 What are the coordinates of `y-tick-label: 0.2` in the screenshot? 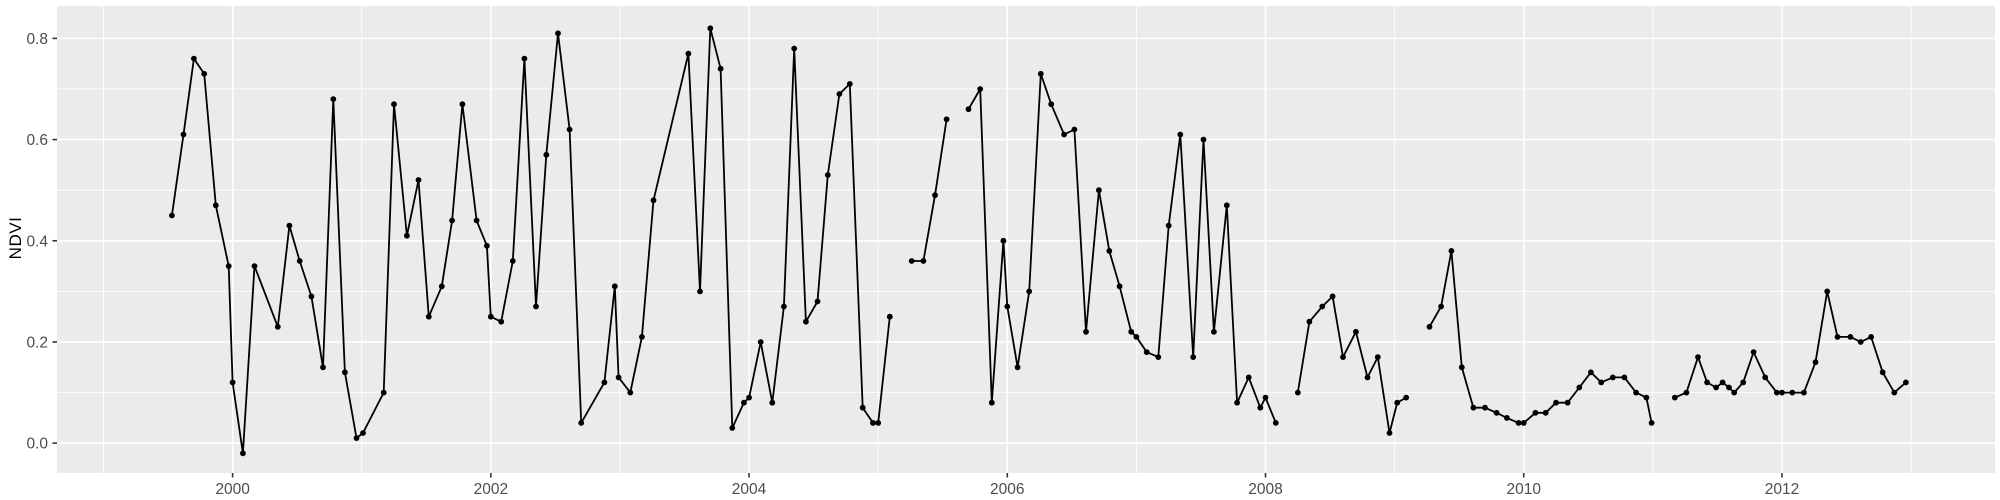 It's located at (37, 342).